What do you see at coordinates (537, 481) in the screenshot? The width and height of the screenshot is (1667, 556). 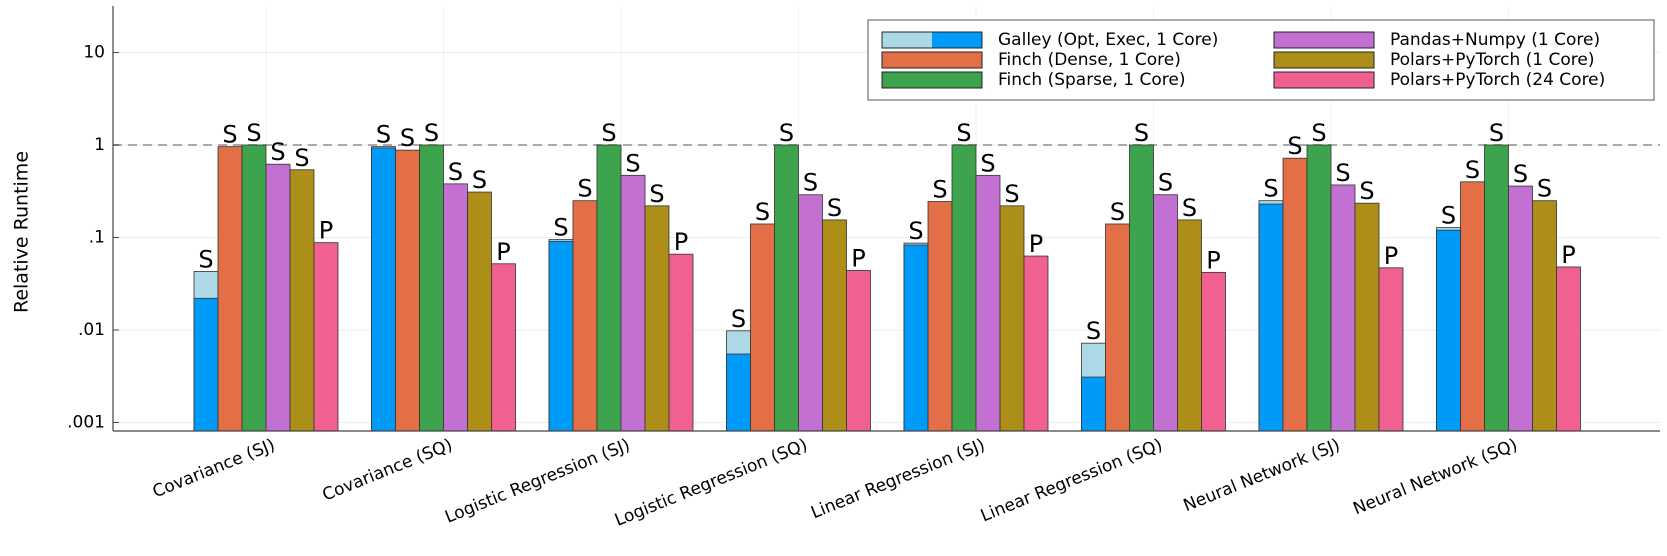 I see `x-tick-label: Logistic Regression (SJ)` at bounding box center [537, 481].